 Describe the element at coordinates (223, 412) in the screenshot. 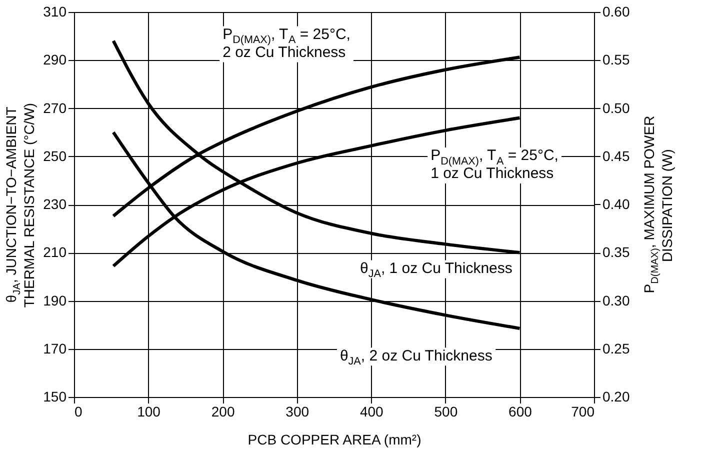

I see `x-tick-label: 200` at that location.